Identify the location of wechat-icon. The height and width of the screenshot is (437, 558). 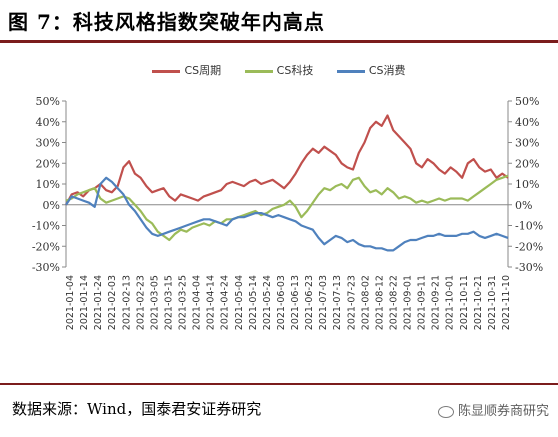
(446, 411).